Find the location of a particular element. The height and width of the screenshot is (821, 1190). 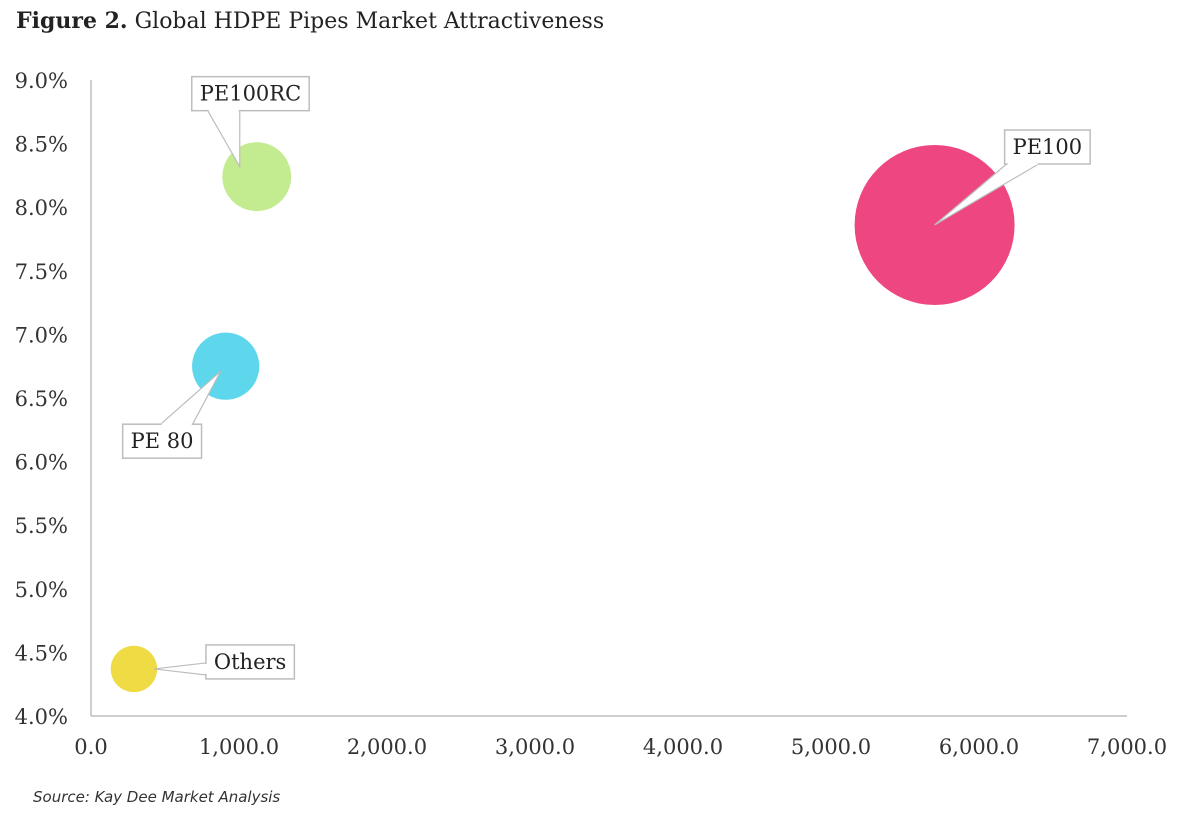

callout-others: Others is located at coordinates (225, 662).